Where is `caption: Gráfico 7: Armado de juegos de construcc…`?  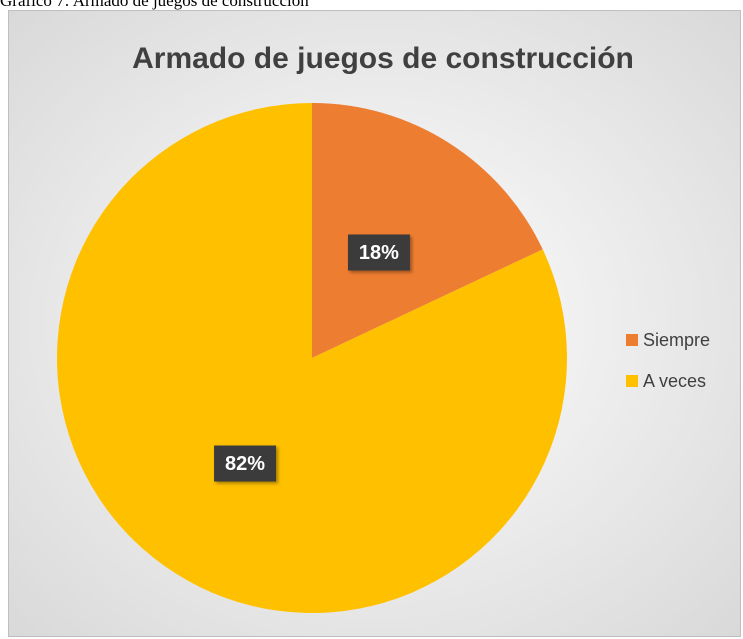
caption: Gráfico 7: Armado de juegos de construcc… is located at coordinates (154, 5).